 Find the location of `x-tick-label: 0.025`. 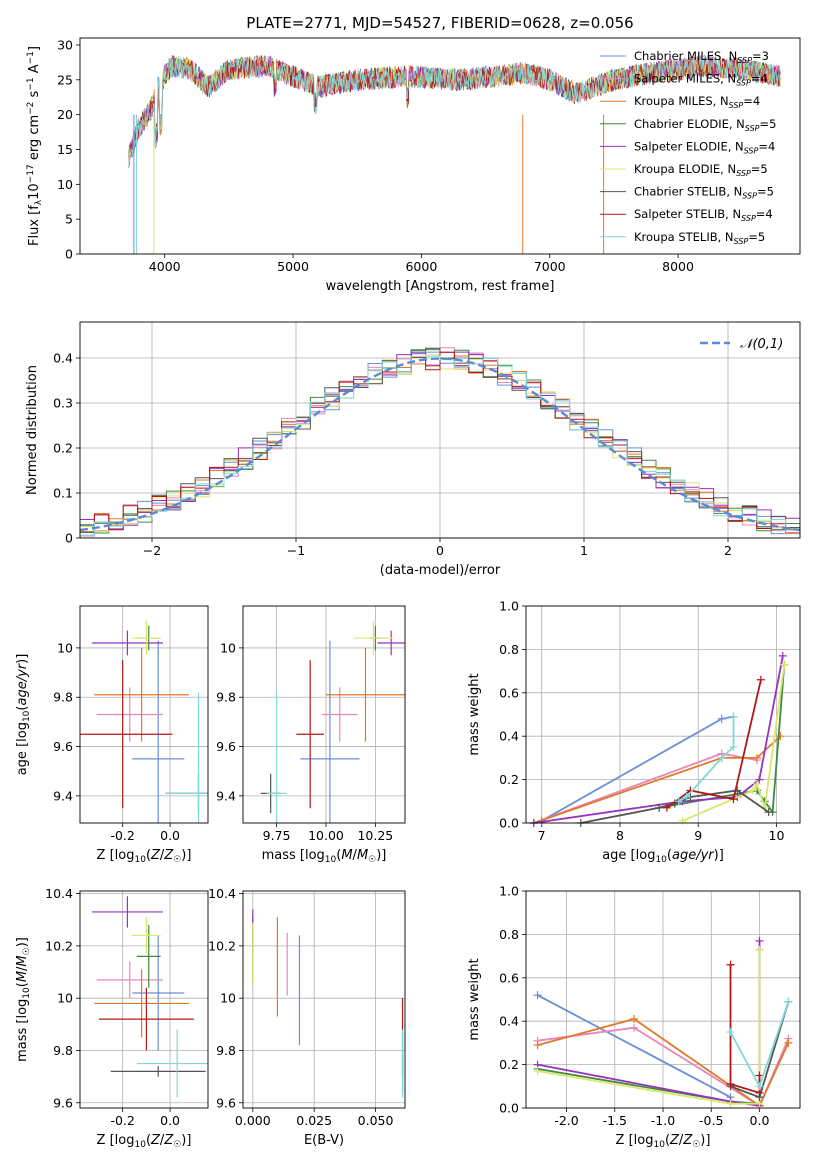

x-tick-label: 0.025 is located at coordinates (314, 1120).